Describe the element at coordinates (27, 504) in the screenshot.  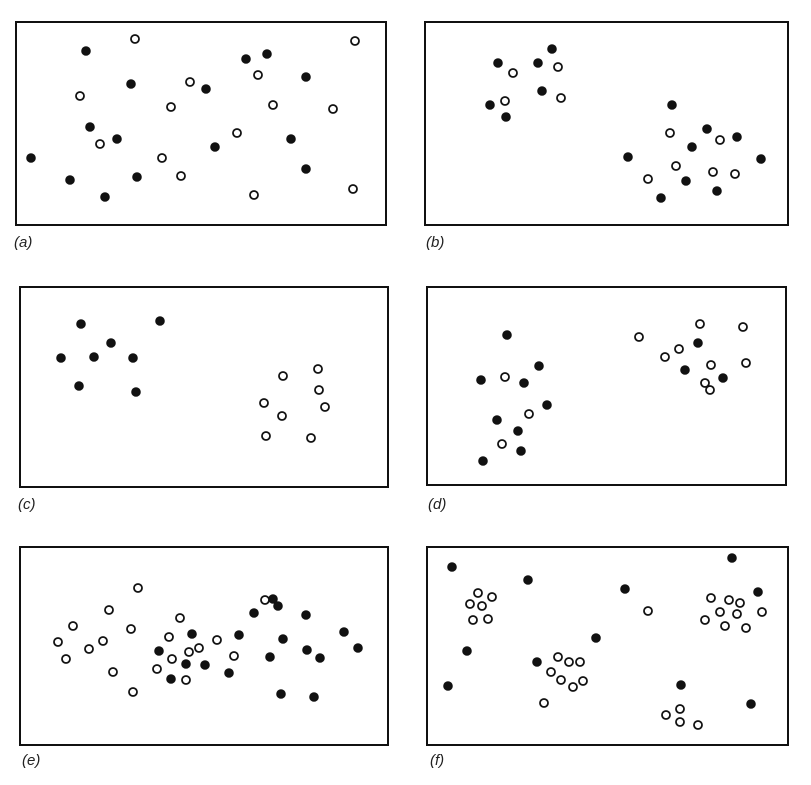
I see `panel-label: (c)` at that location.